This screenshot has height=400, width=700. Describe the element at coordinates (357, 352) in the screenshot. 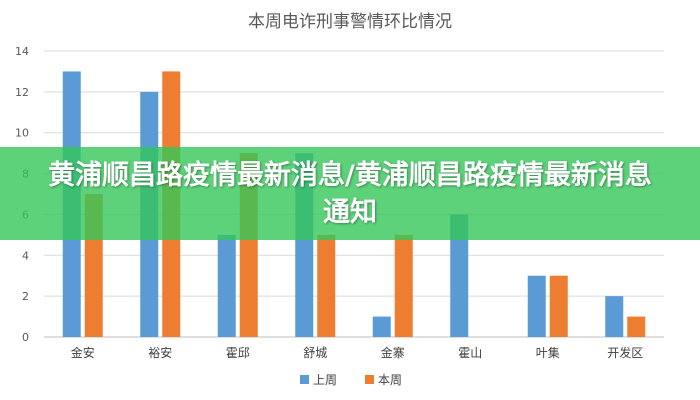

I see `x-axis-labels: 金安 裕安 霍邱 舒城 金寨 霍山 叶集 开发区` at that location.